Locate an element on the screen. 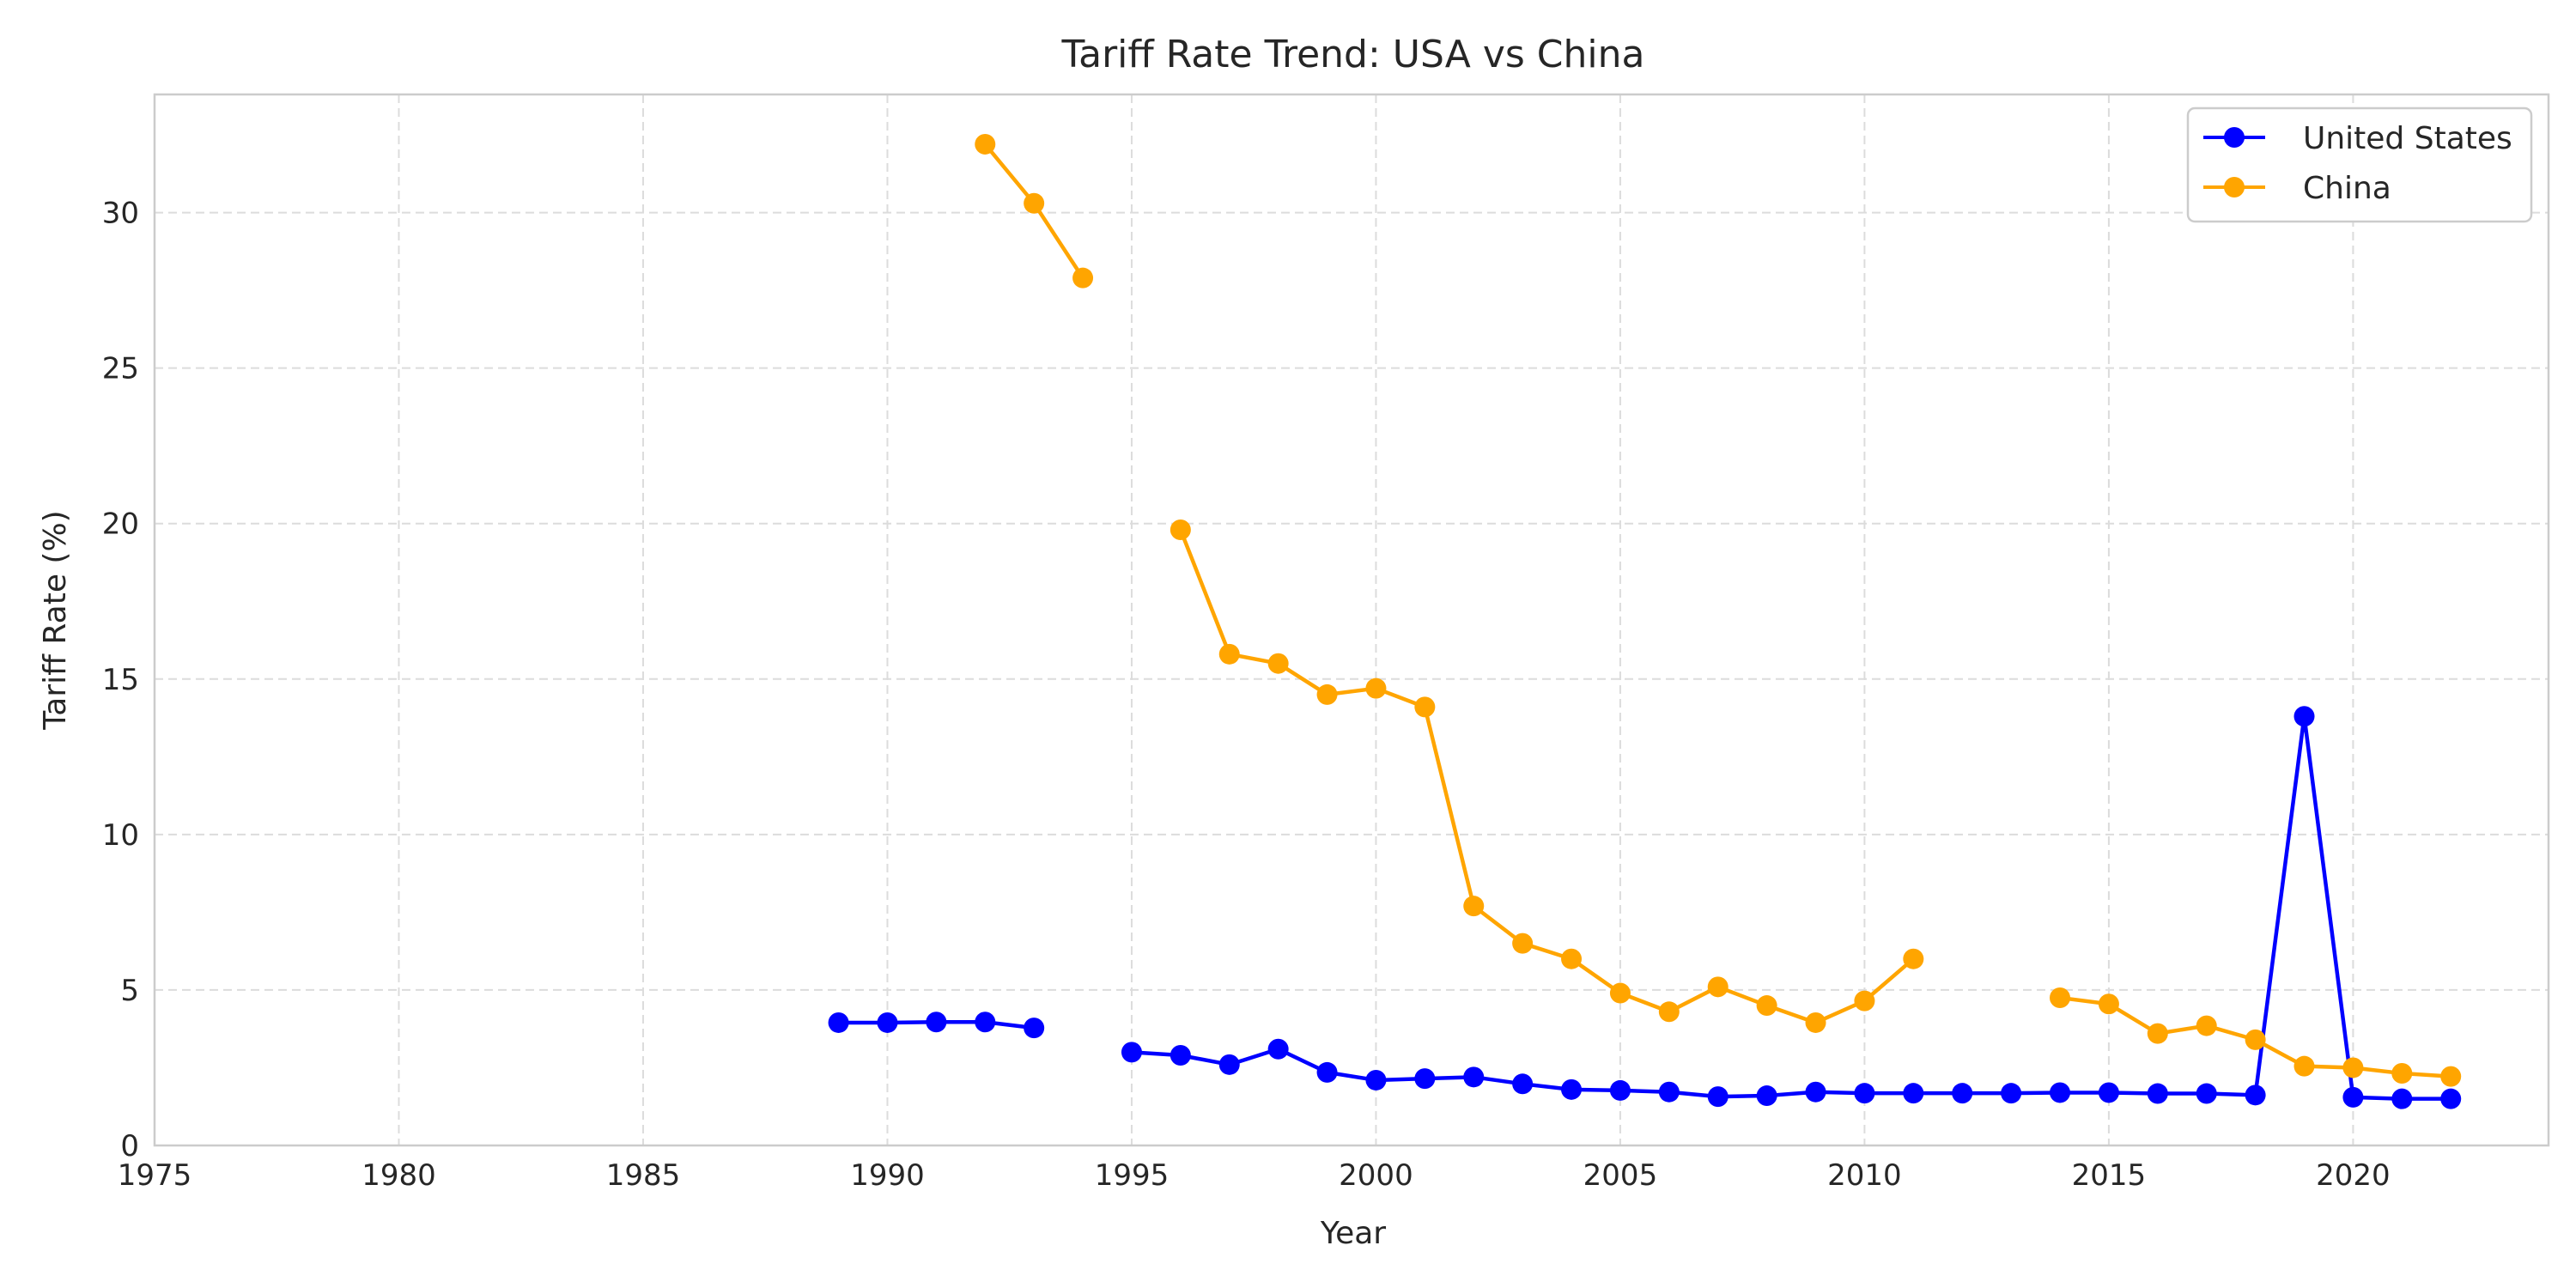 The height and width of the screenshot is (1288, 2576). y-tick-label: 0 is located at coordinates (129, 1146).